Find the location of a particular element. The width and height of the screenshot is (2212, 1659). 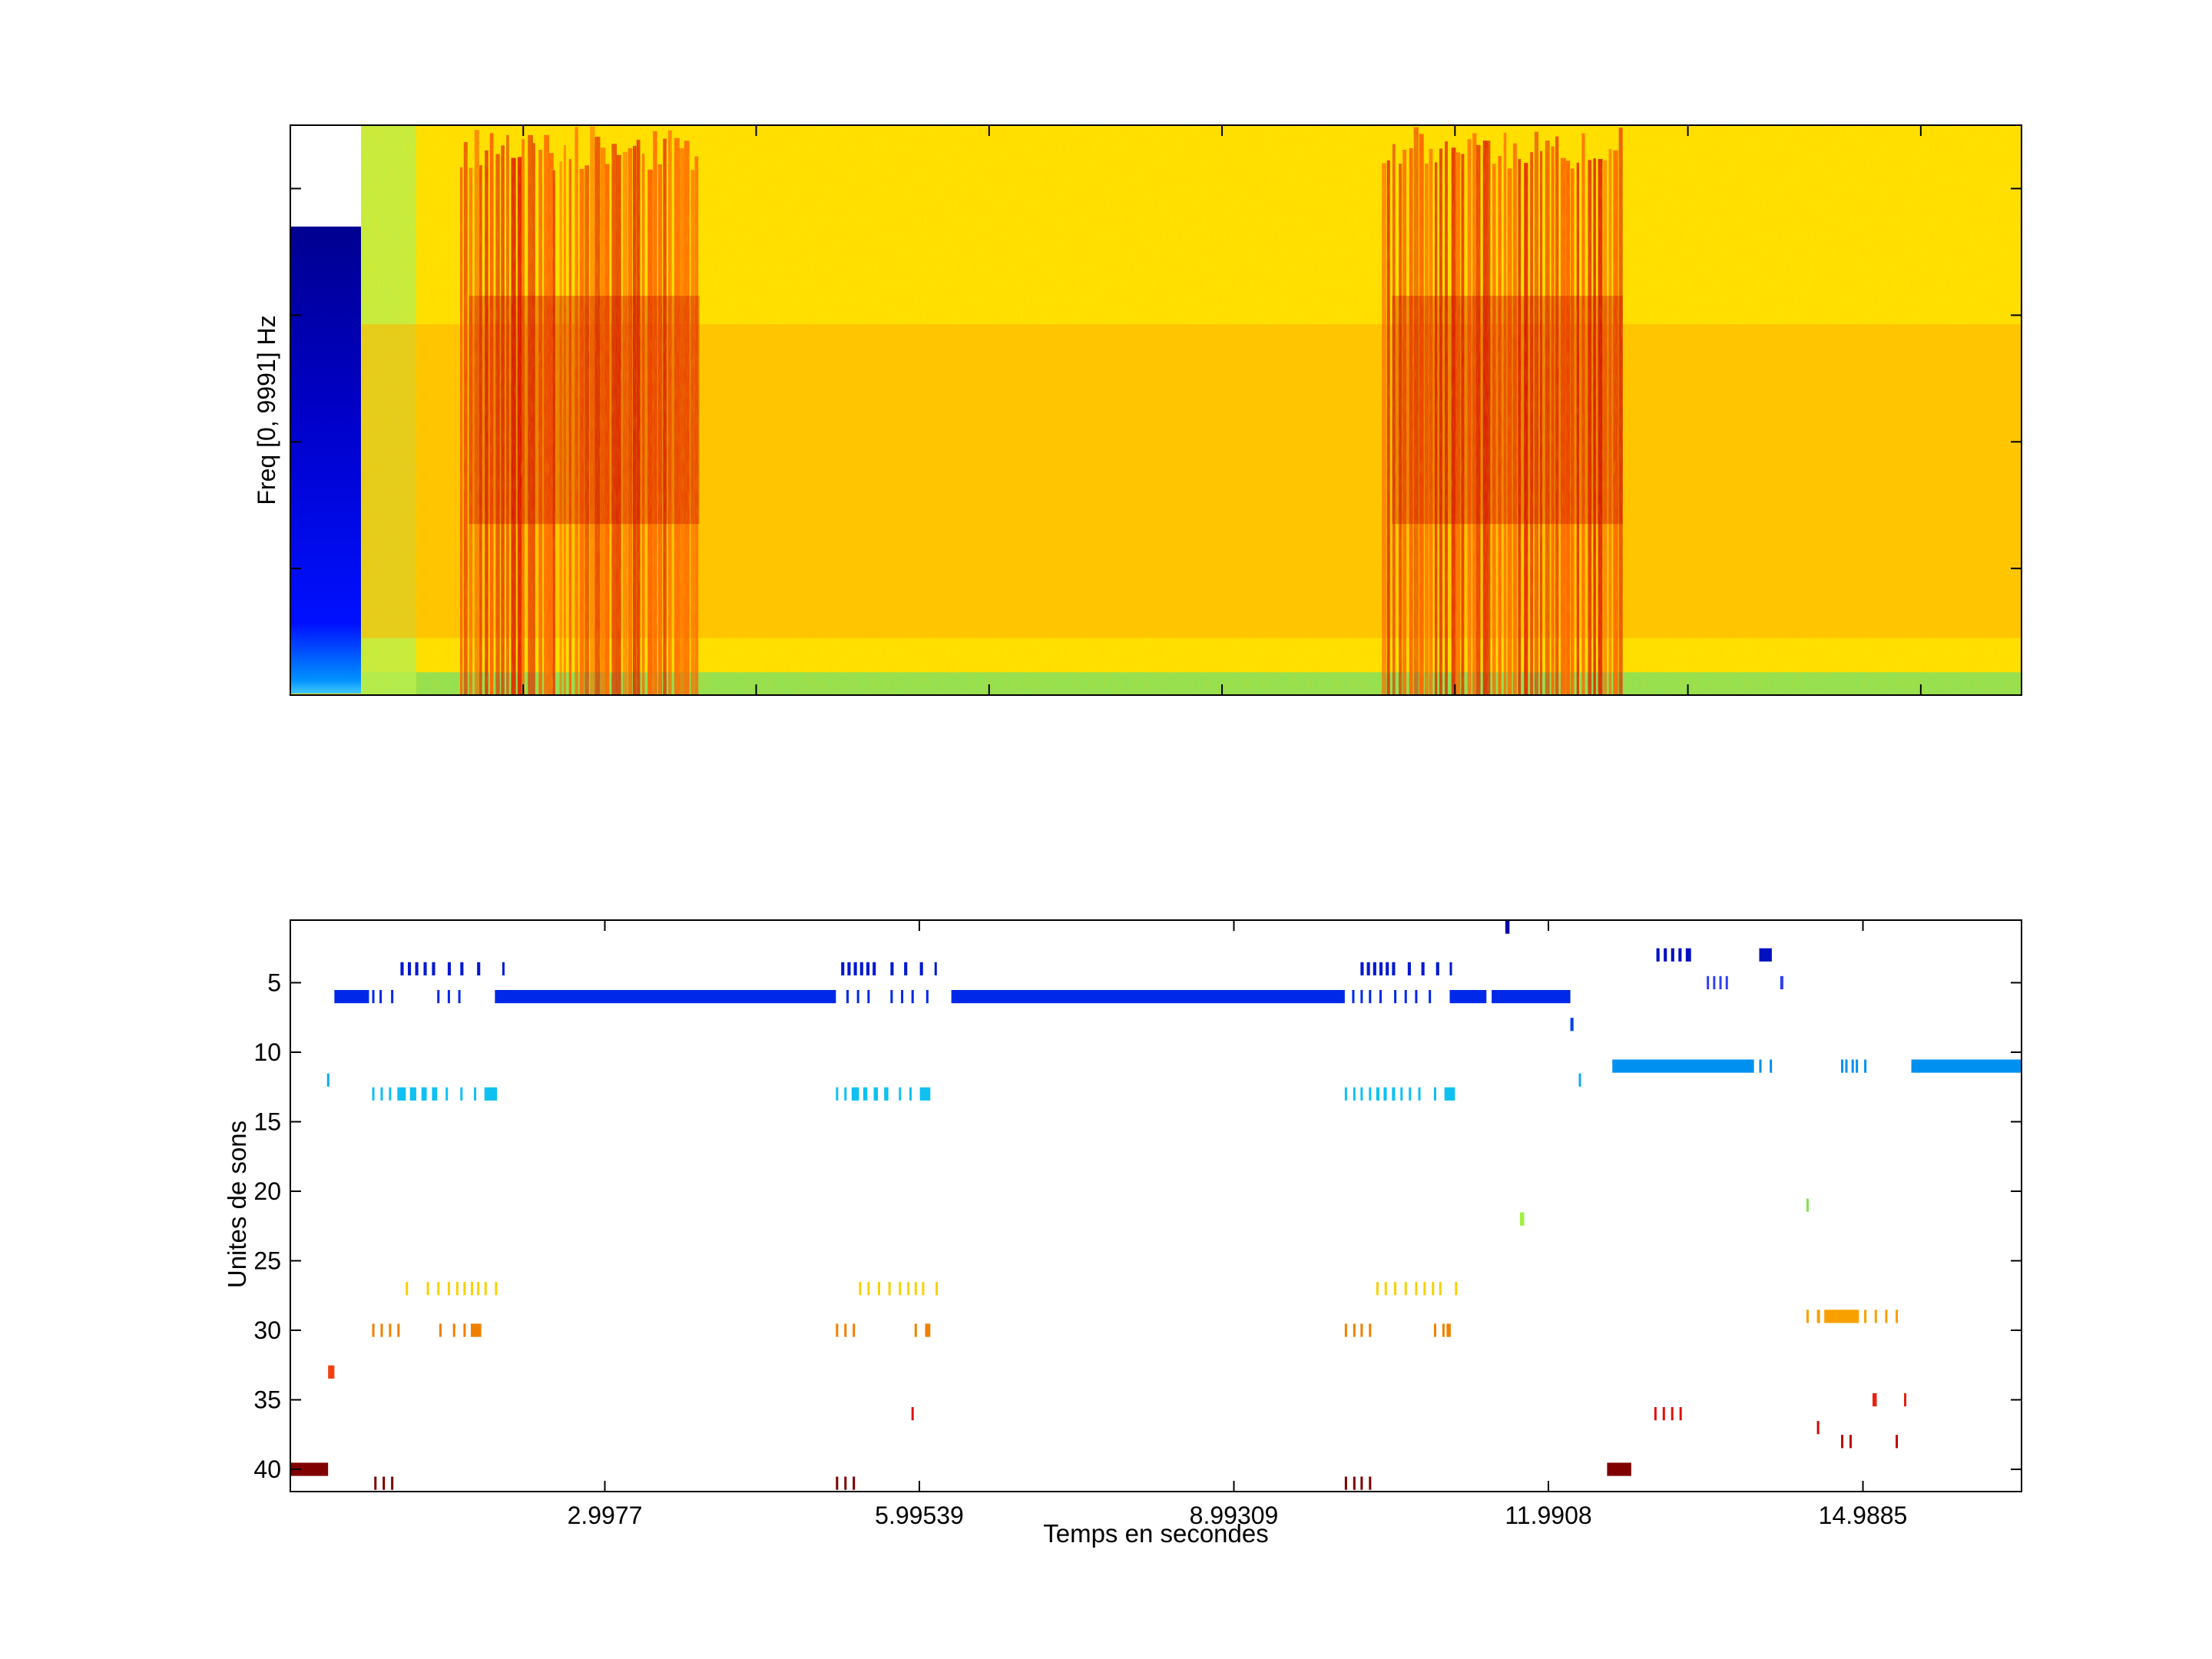

x-tick-label: 8.99309 is located at coordinates (1235, 1515).